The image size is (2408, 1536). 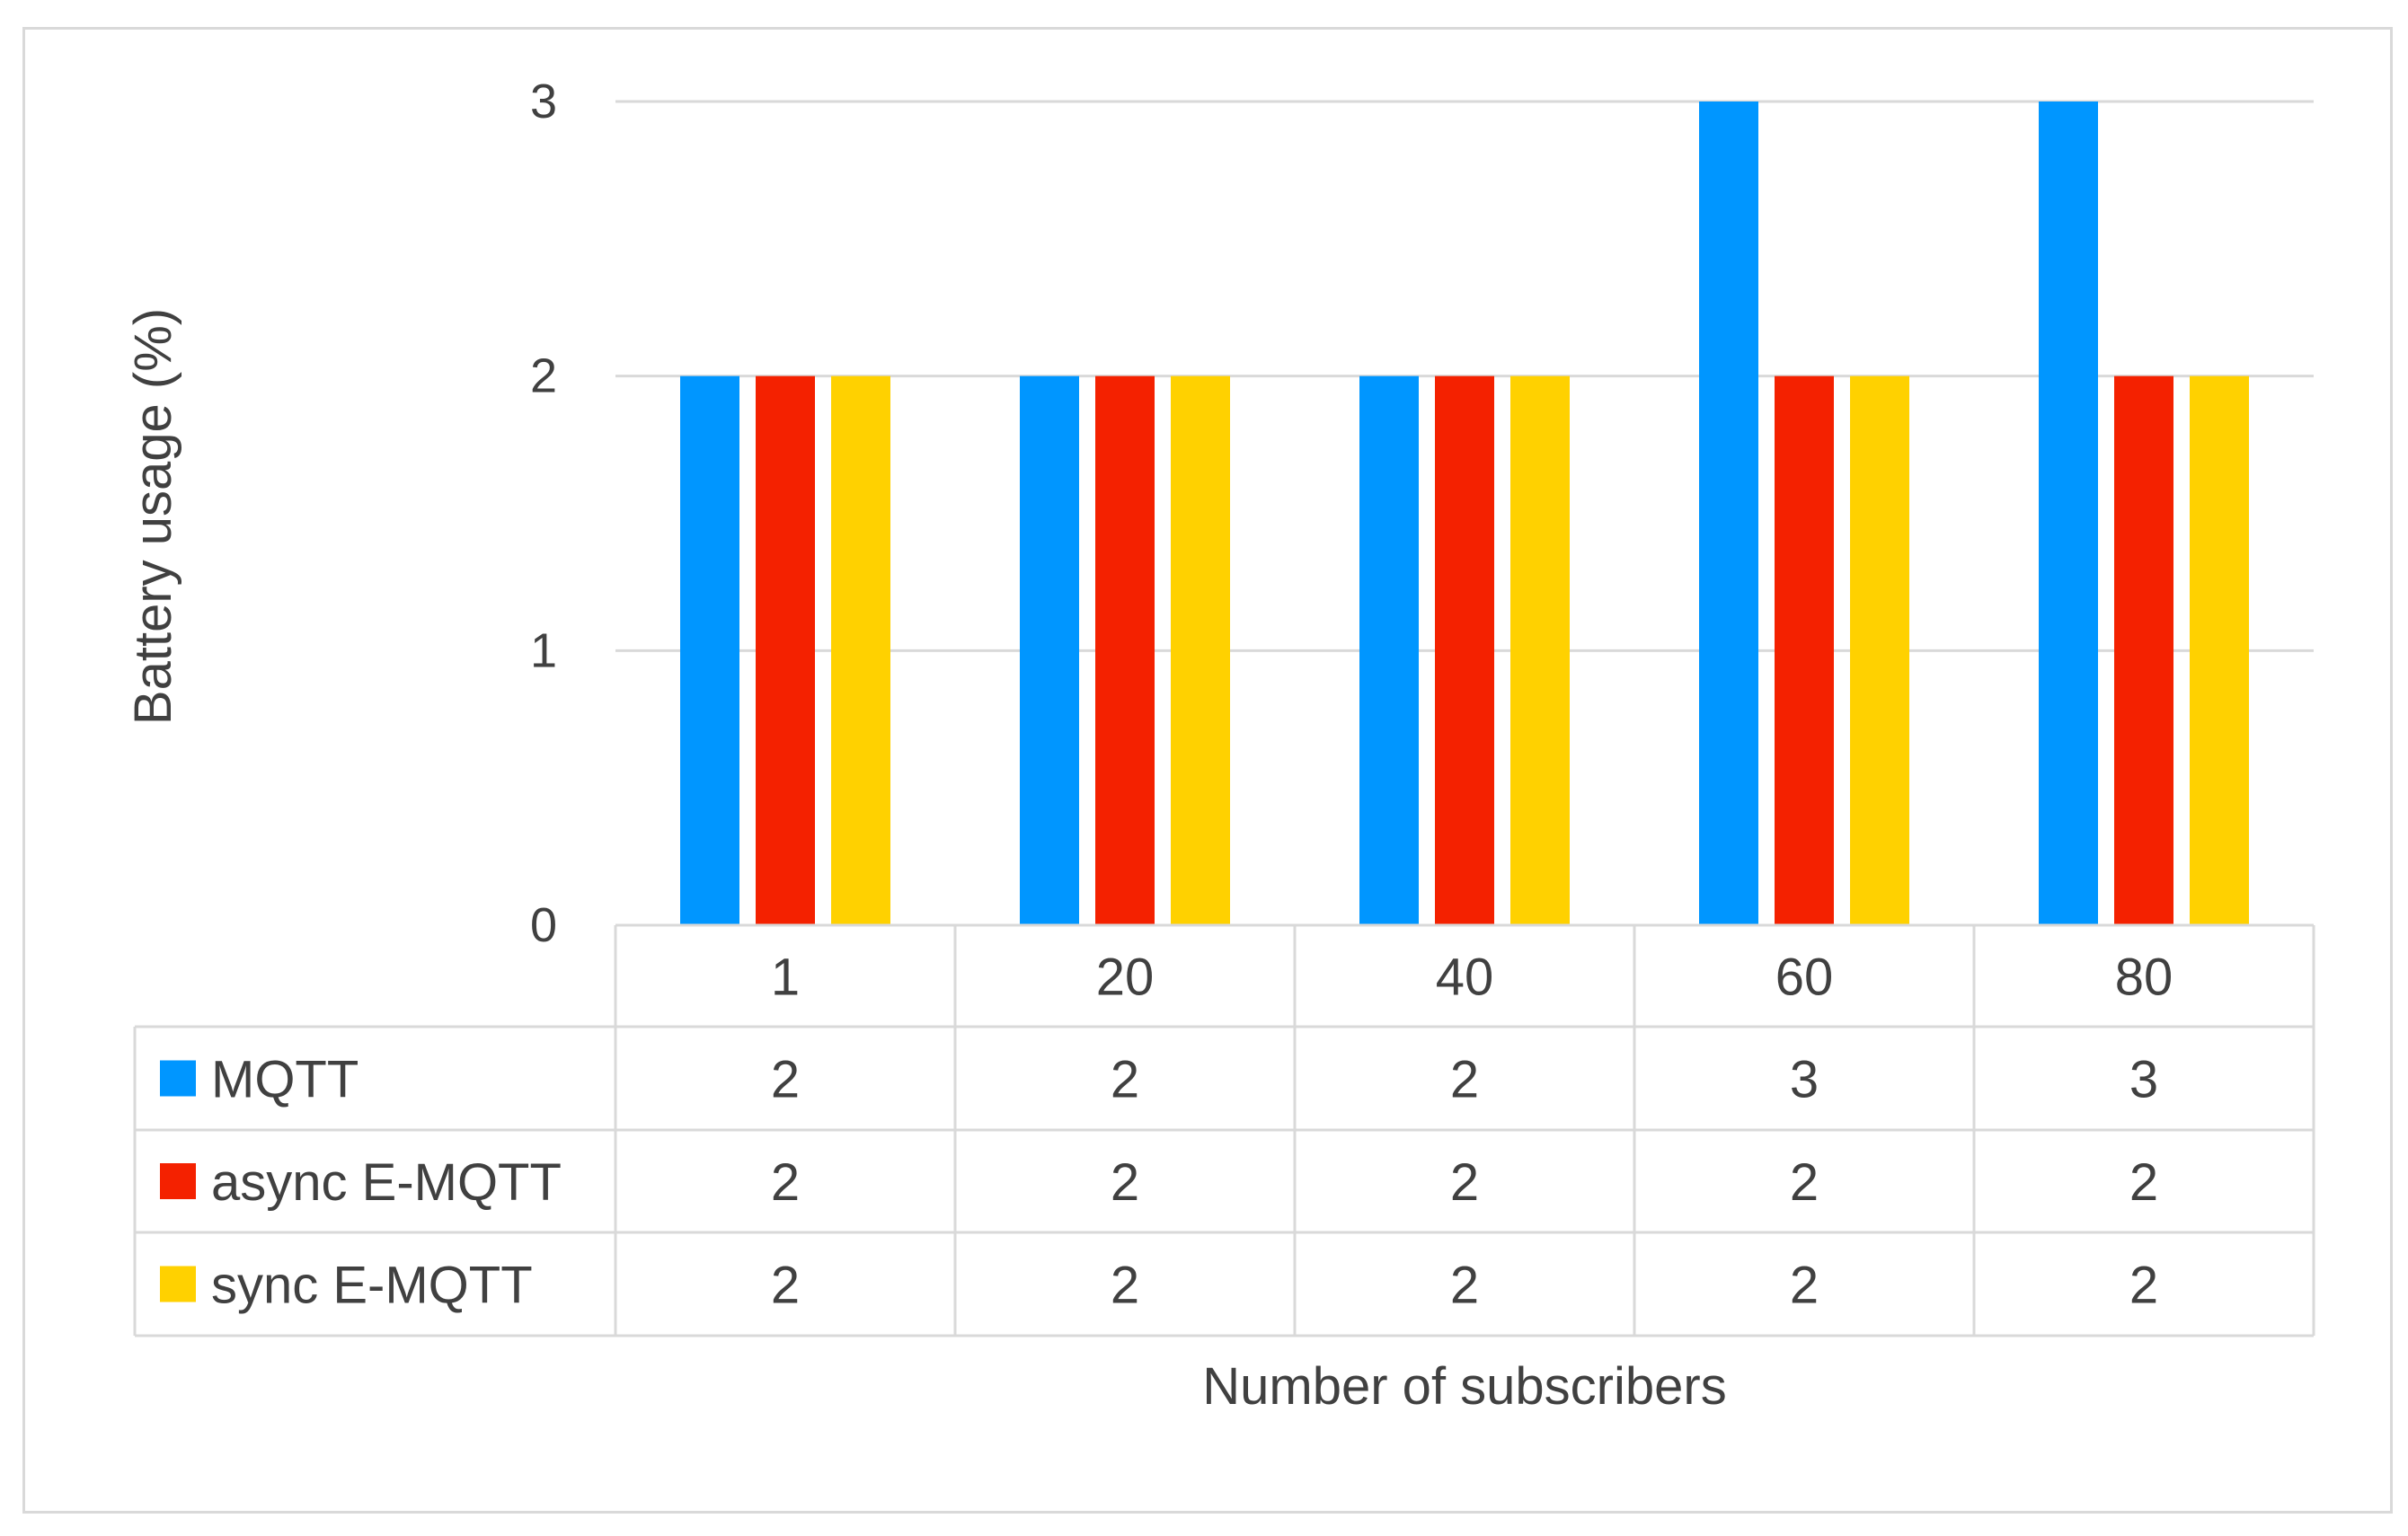 What do you see at coordinates (1464, 1182) in the screenshot?
I see `data-label-async-e-mqtt-40: 2` at bounding box center [1464, 1182].